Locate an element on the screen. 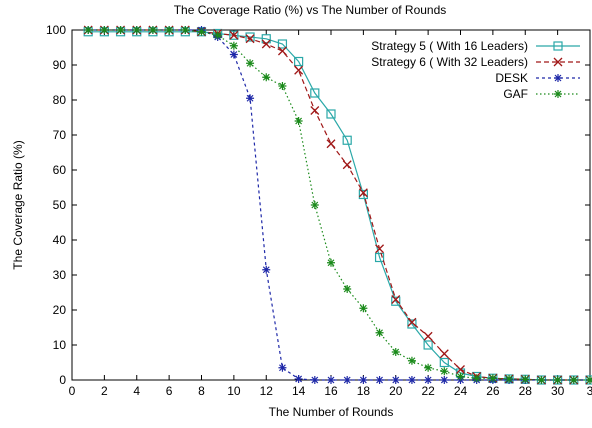 The height and width of the screenshot is (428, 592). legend-label: GAF is located at coordinates (515, 94).